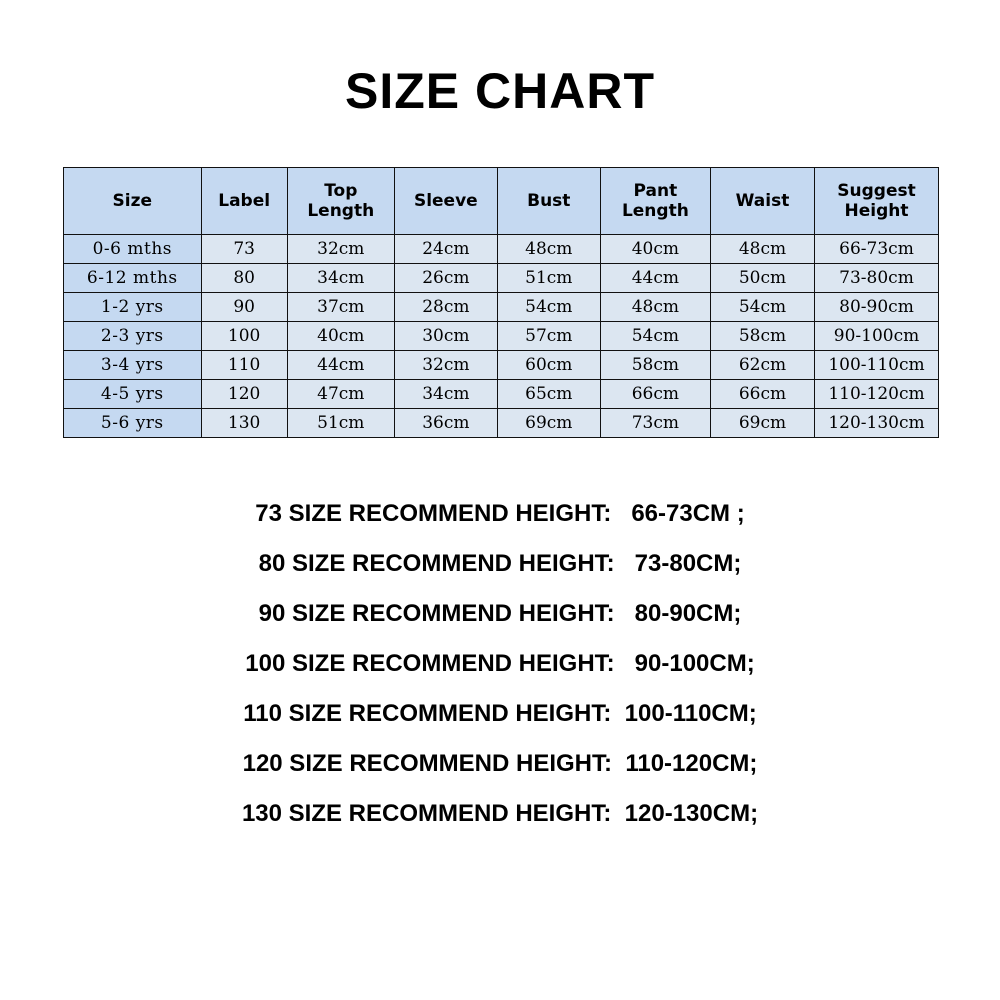 The height and width of the screenshot is (1000, 1000). Describe the element at coordinates (132, 307) in the screenshot. I see `cell-size: 1-2 yrs` at that location.